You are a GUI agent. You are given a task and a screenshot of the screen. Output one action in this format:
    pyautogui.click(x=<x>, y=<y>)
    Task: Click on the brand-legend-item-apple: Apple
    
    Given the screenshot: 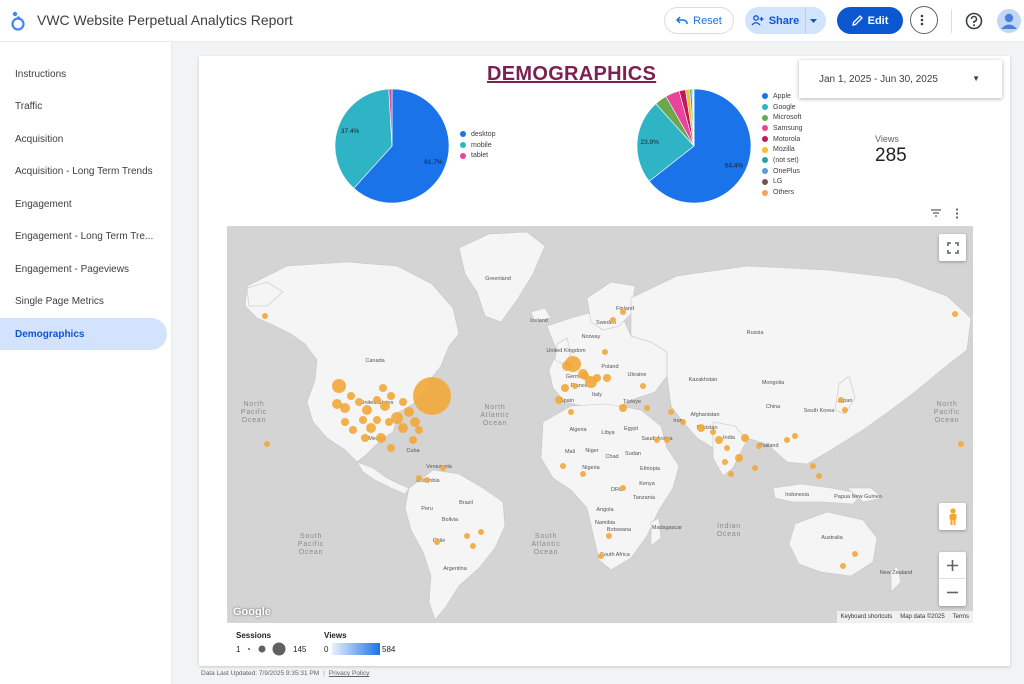 What is the action you would take?
    pyautogui.click(x=782, y=96)
    